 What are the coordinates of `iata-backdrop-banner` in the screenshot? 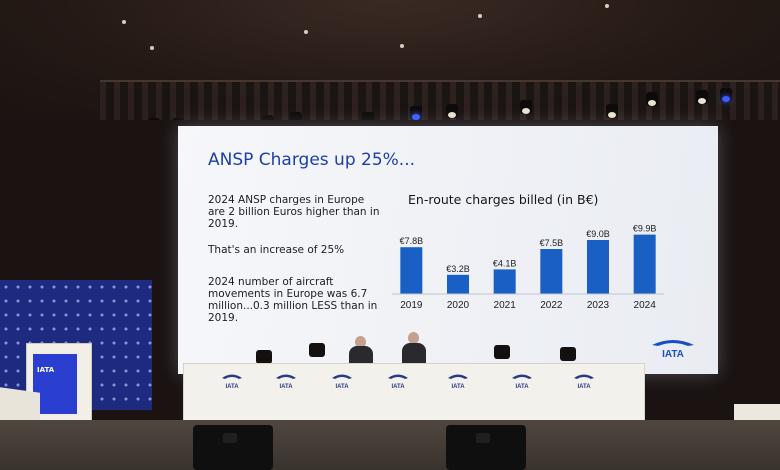 It's located at (76, 345).